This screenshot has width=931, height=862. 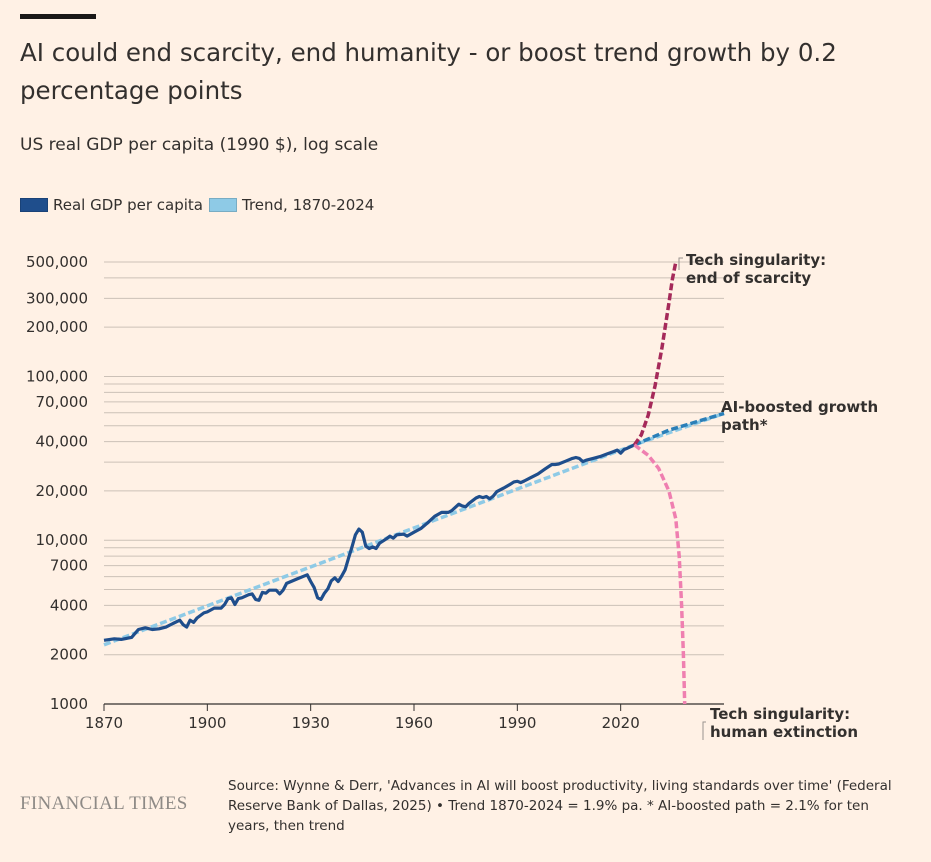 What do you see at coordinates (308, 205) in the screenshot?
I see `legend-label-trend: Trend, 1870-2024` at bounding box center [308, 205].